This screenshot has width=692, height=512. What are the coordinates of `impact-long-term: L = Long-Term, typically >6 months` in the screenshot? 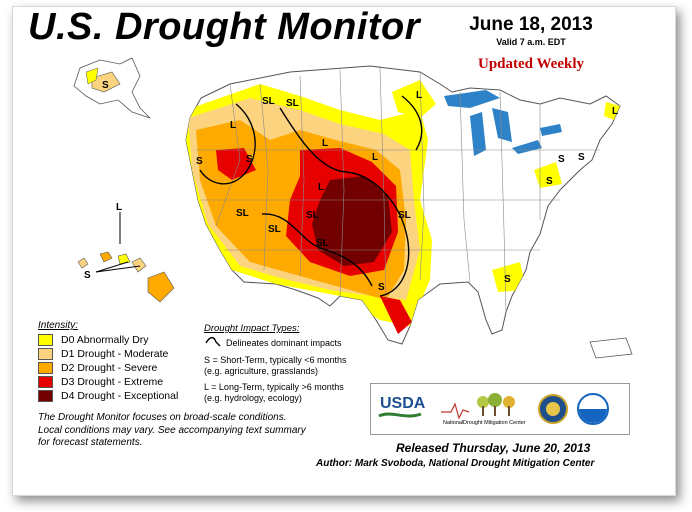 It's located at (274, 387).